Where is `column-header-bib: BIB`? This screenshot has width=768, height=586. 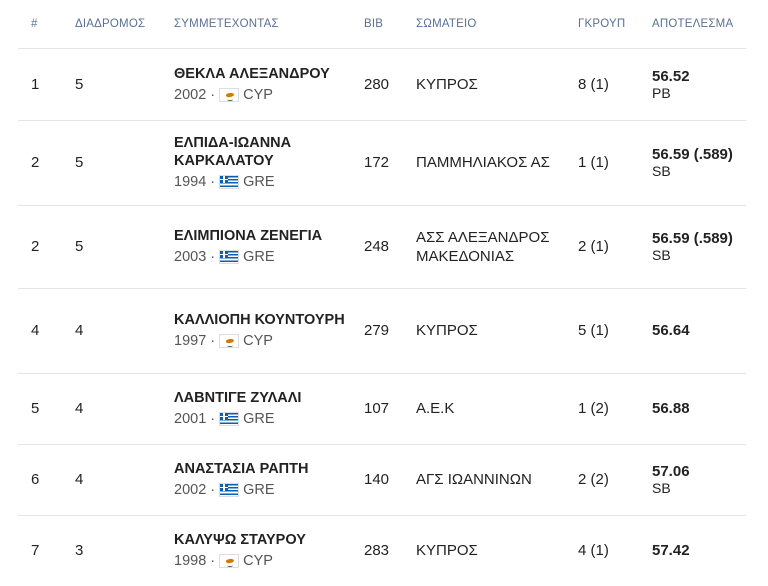 column-header-bib: BIB is located at coordinates (390, 24).